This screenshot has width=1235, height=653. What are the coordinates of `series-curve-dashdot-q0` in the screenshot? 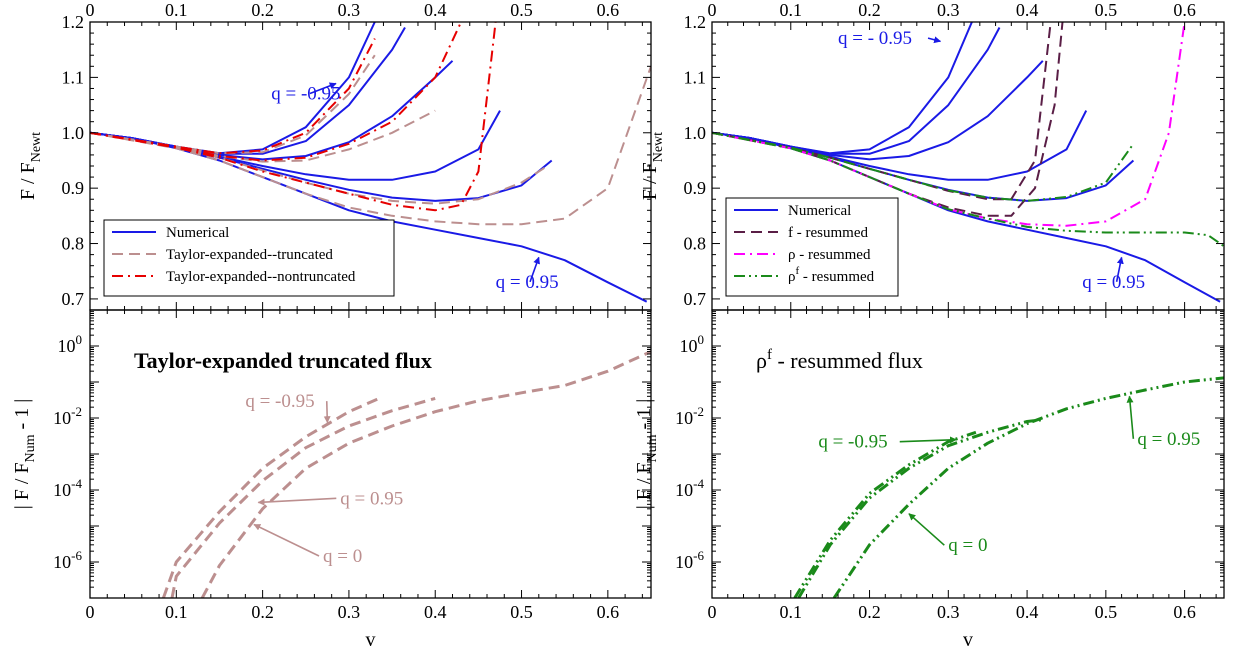 It's located at (276, 92).